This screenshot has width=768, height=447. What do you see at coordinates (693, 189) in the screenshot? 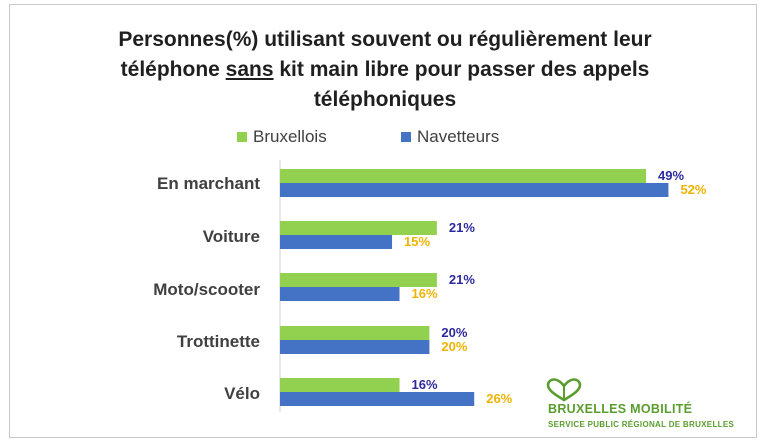
I see `data-label-navetteurs-en-marchant: 52%` at bounding box center [693, 189].